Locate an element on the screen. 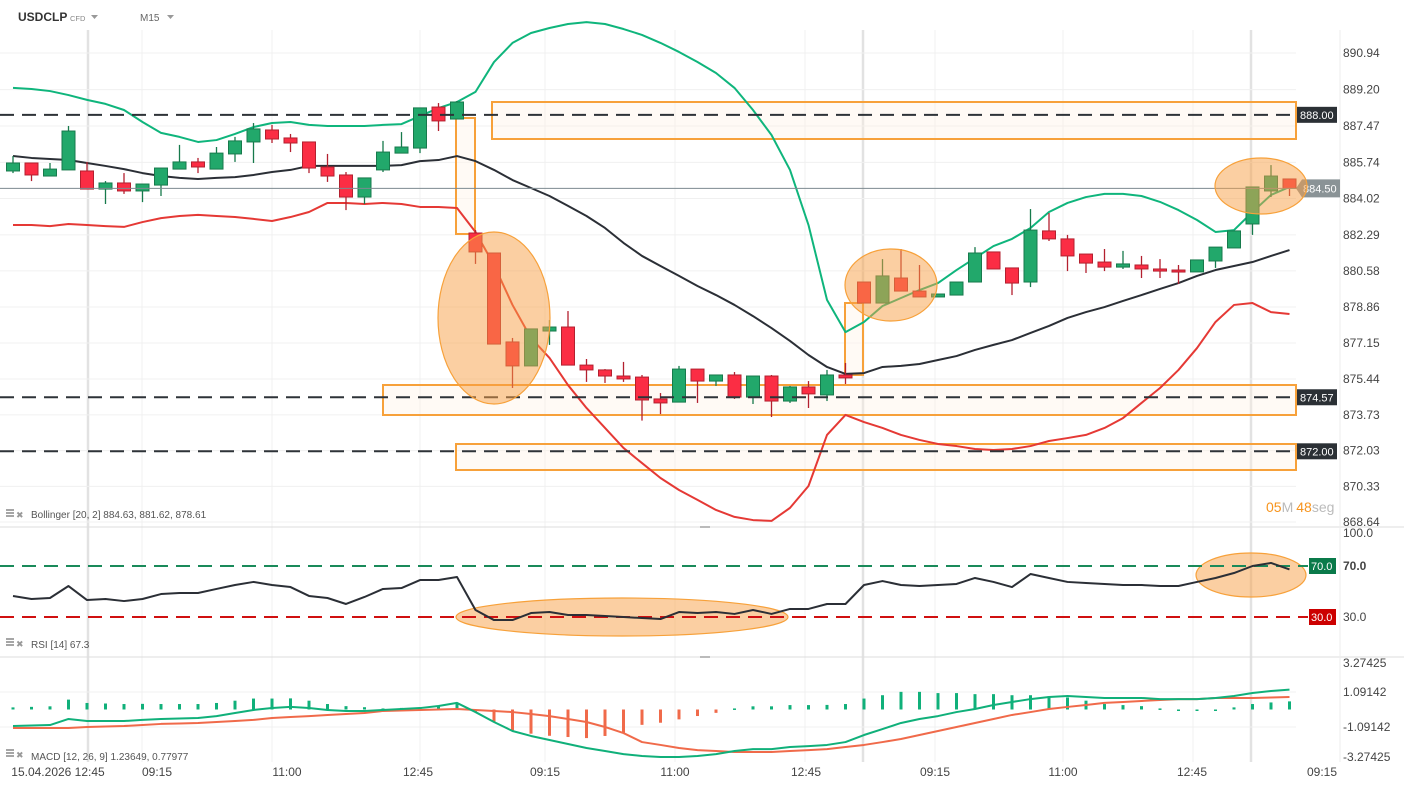  price-axis-label: 868.64 is located at coordinates (1361, 522).